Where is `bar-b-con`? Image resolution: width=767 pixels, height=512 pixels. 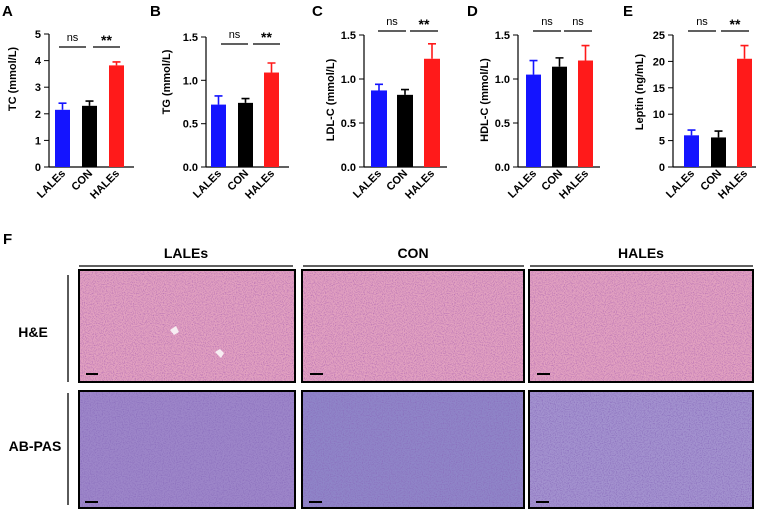 bar-b-con is located at coordinates (245, 134).